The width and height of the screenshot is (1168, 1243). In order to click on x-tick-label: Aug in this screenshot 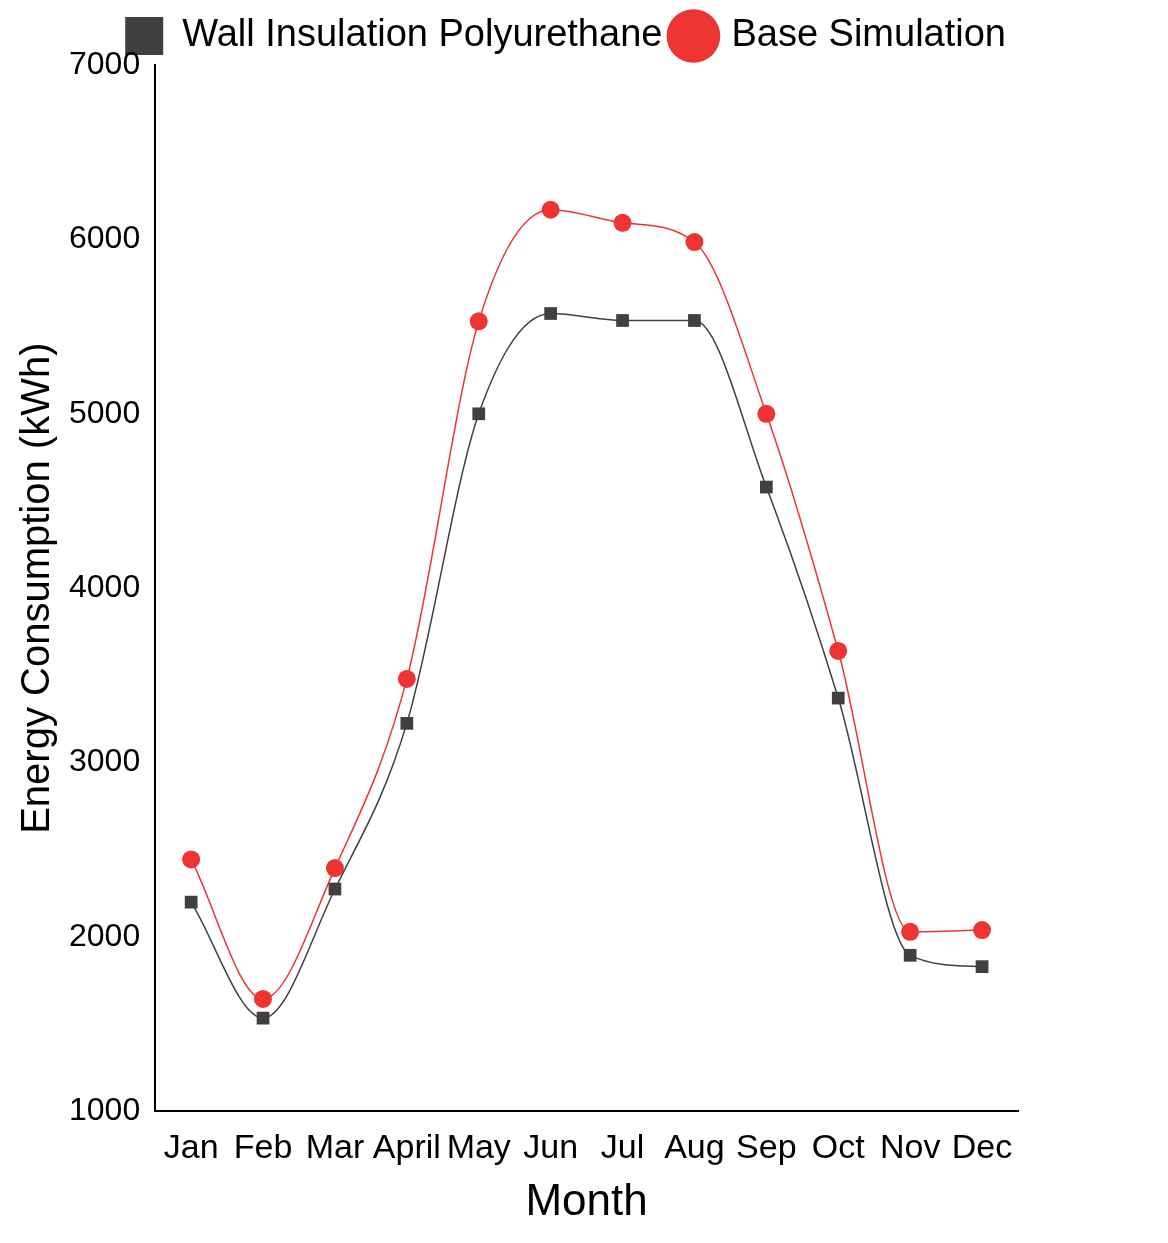, I will do `click(694, 1146)`.